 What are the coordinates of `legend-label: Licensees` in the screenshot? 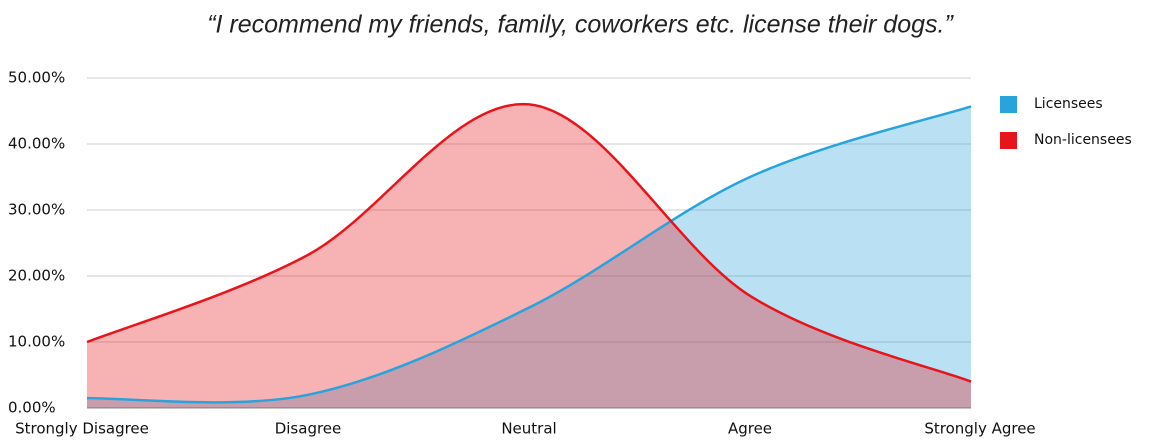 It's located at (1068, 104).